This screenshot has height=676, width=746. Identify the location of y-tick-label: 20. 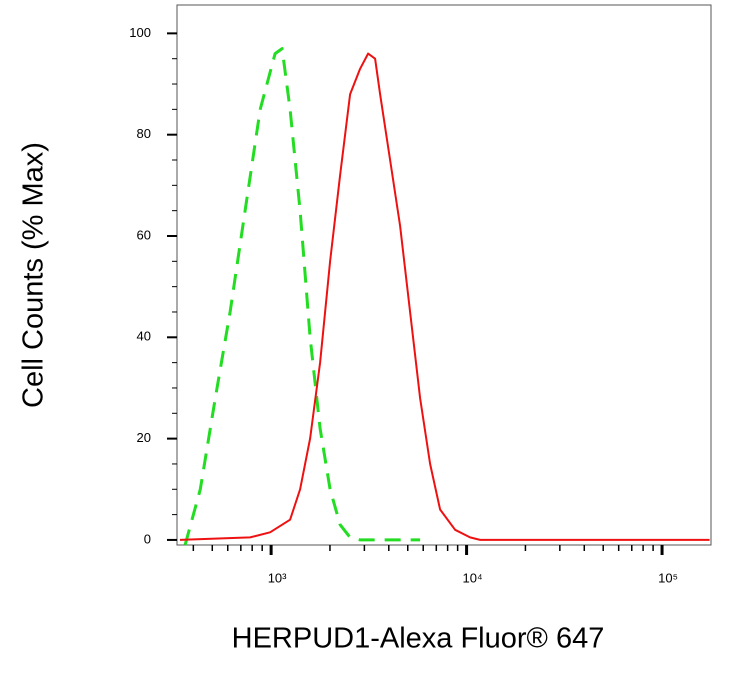
(144, 437).